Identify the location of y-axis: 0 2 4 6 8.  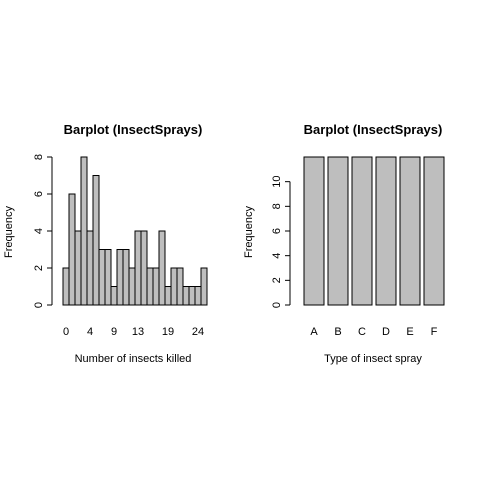
(43, 231).